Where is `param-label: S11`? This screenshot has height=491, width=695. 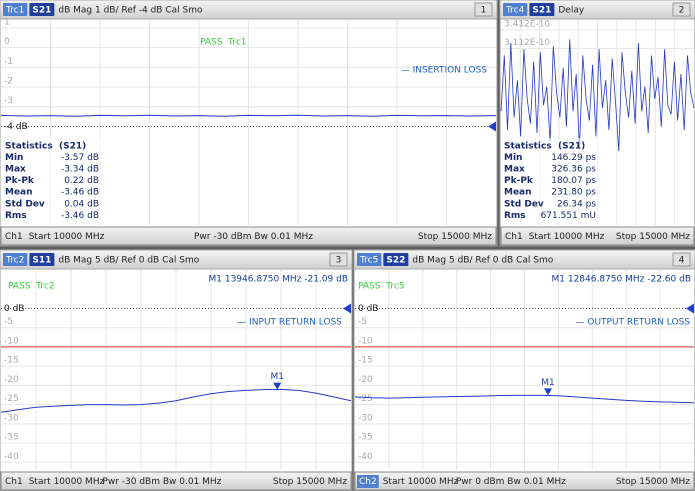
param-label: S11 is located at coordinates (41, 261).